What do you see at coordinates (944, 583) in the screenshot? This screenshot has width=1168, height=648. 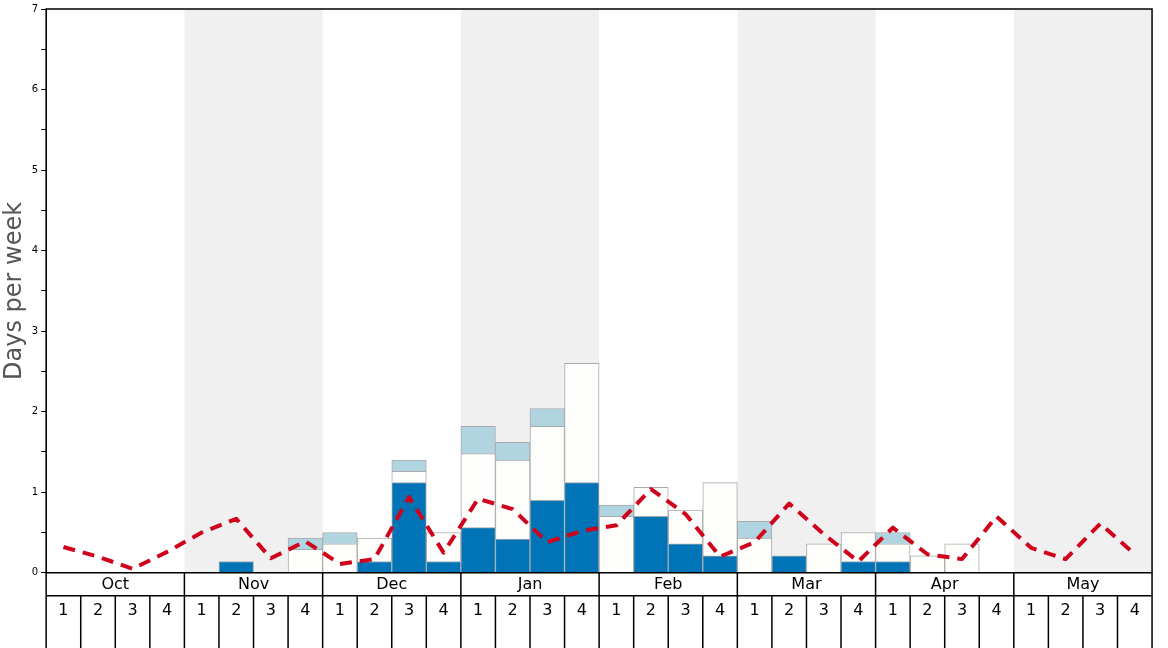 I see `text: Apr` at bounding box center [944, 583].